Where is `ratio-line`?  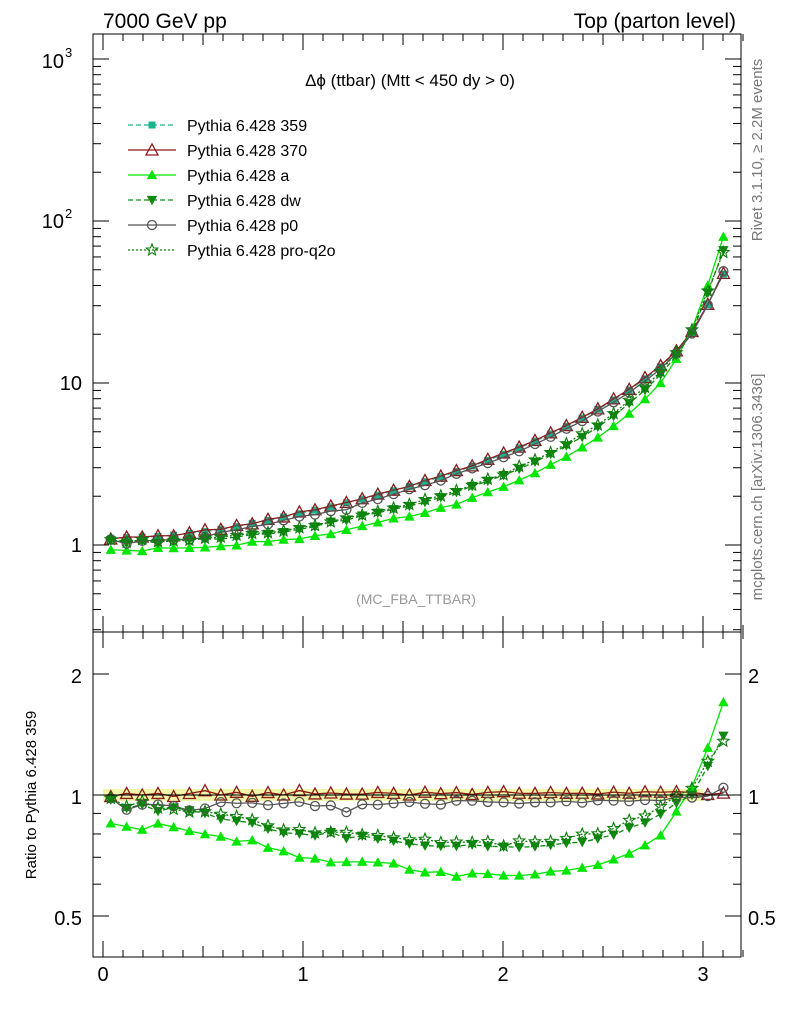
ratio-line is located at coordinates (417, 793).